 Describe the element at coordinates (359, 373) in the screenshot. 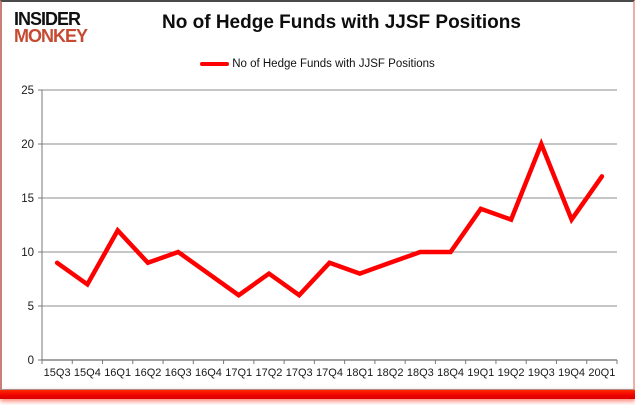

I see `x-tick-label: 18Q1` at that location.